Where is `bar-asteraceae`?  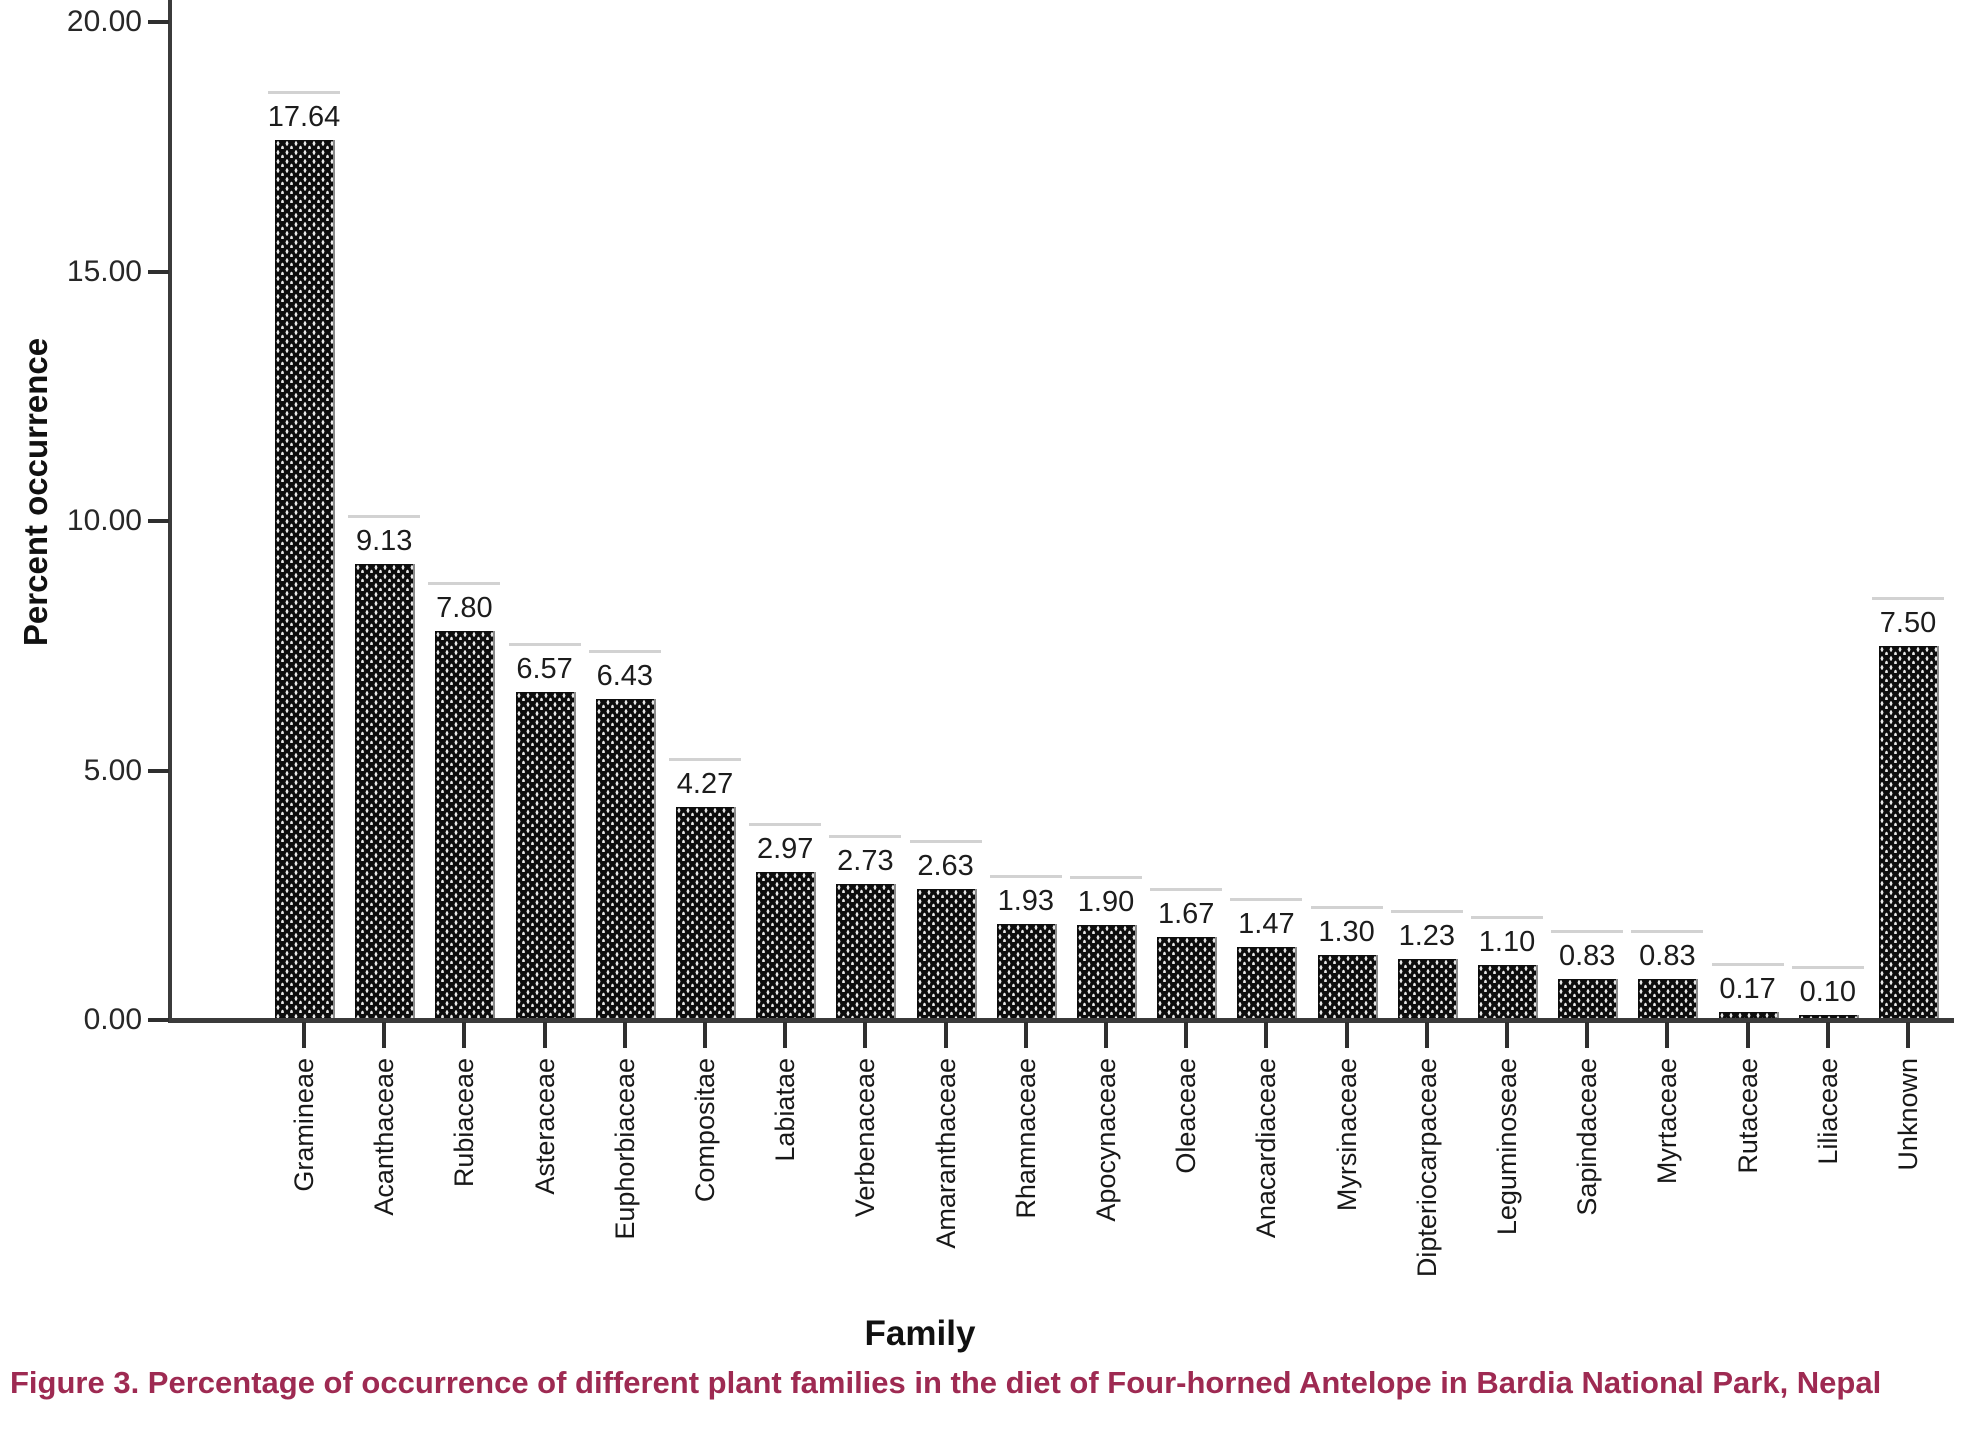
bar-asteraceae is located at coordinates (545, 856).